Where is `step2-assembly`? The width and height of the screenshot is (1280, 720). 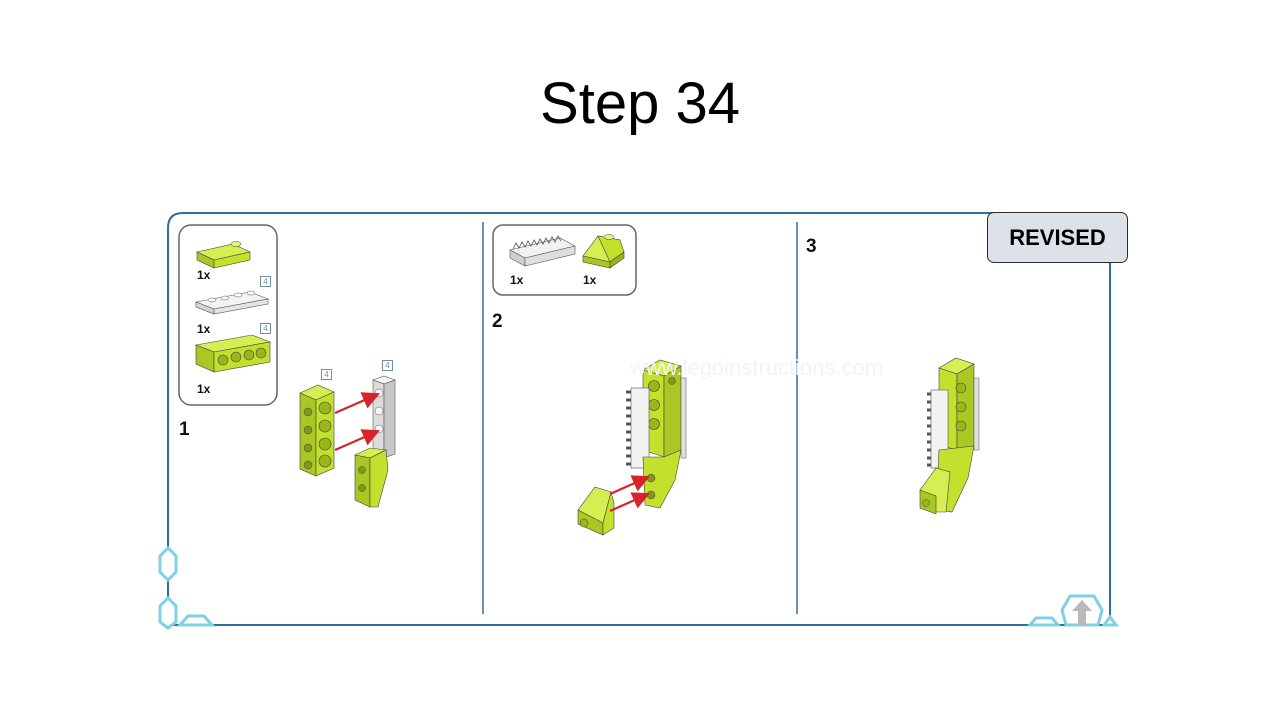 step2-assembly is located at coordinates (632, 447).